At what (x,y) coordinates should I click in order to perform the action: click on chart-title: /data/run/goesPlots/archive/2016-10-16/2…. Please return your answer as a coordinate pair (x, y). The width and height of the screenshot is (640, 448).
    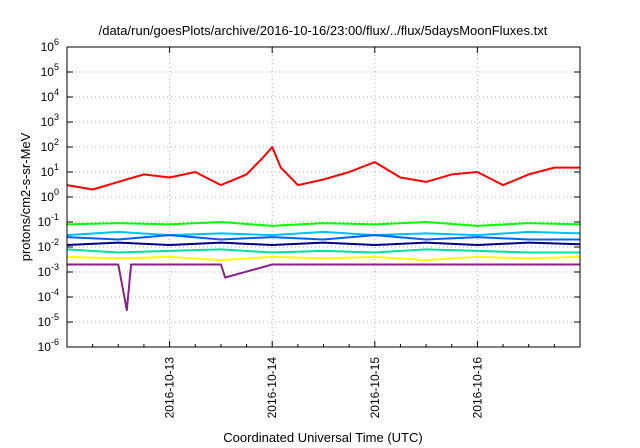
    Looking at the image, I should click on (323, 30).